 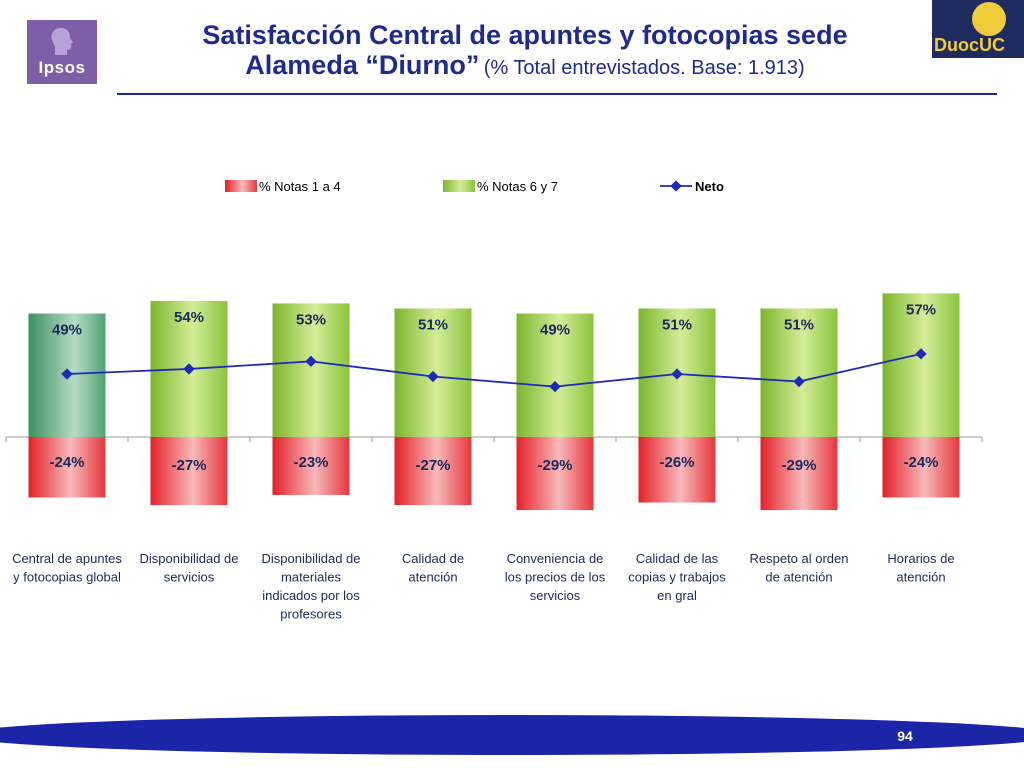 I want to click on legend-label-net: Neto, so click(x=709, y=186).